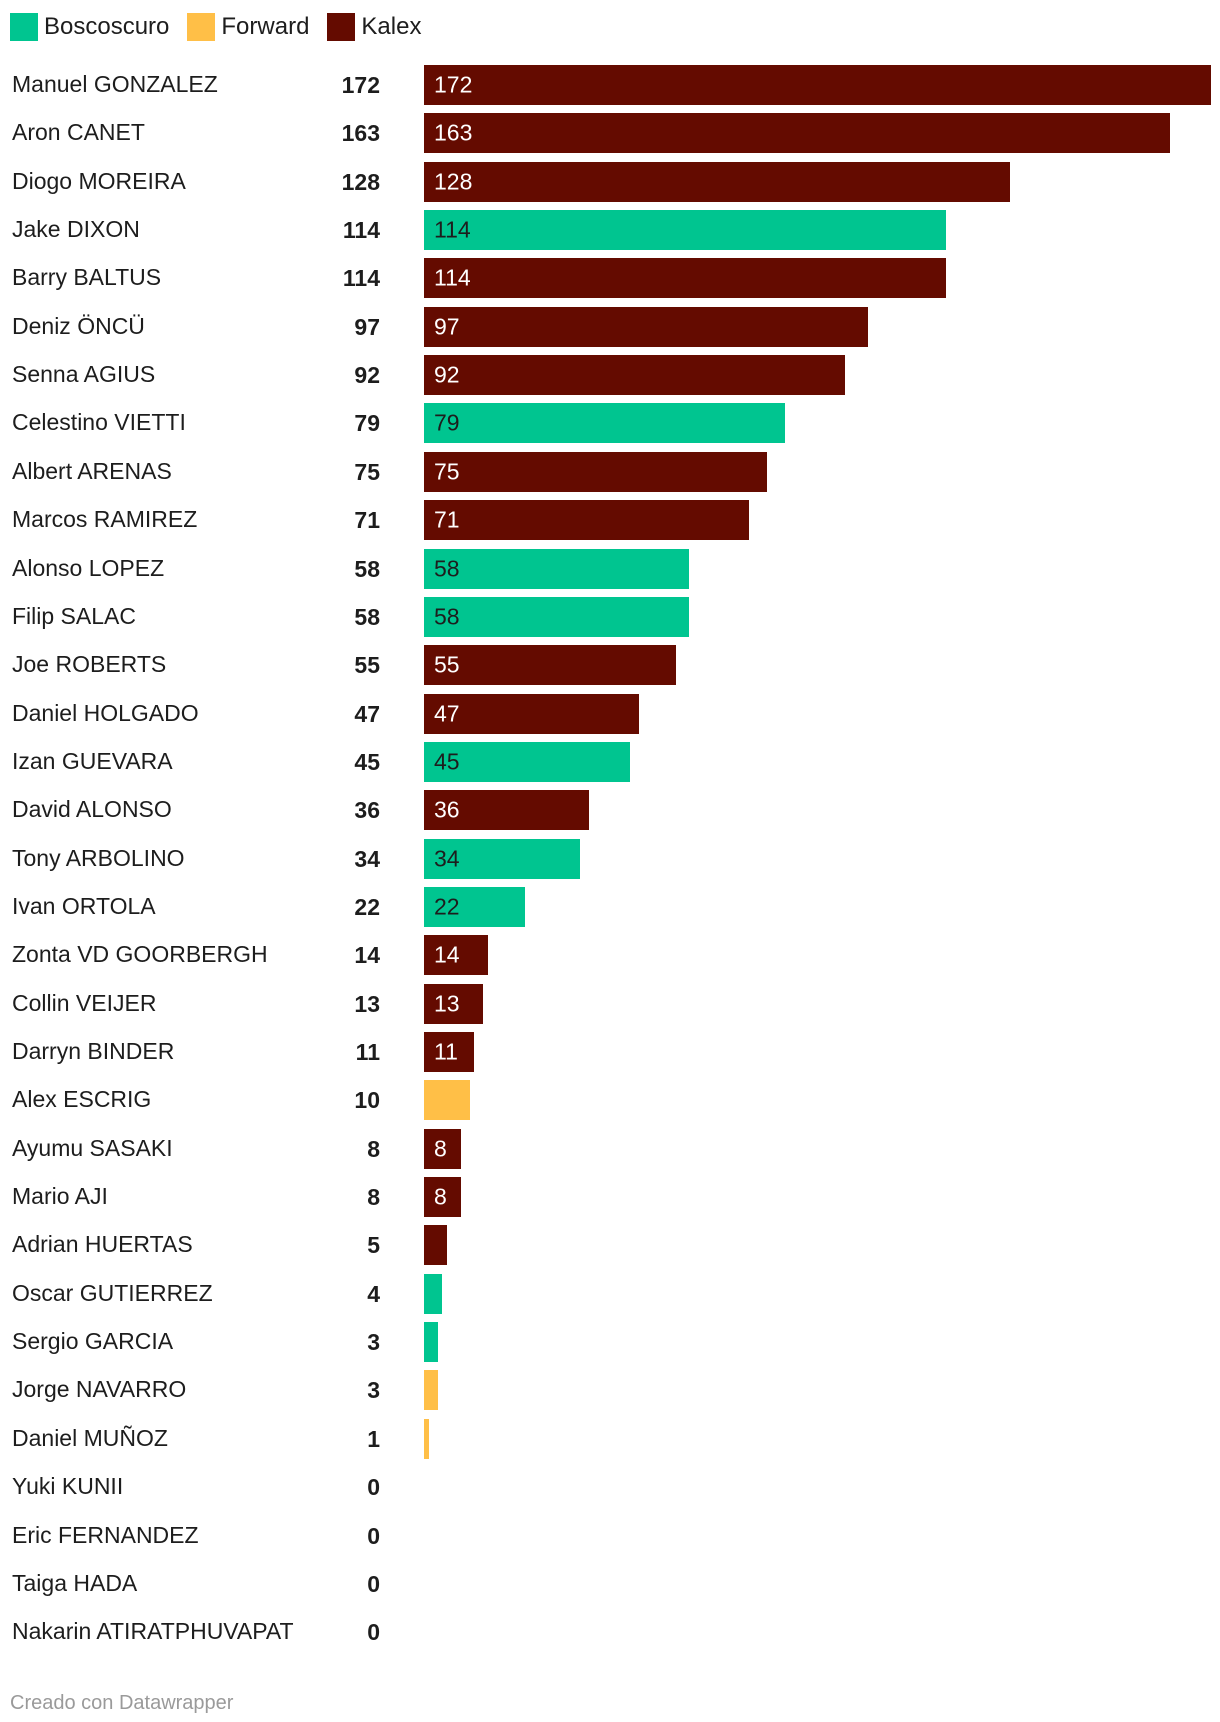 This screenshot has width=1220, height=1722. I want to click on row-name: Diogo MOREIRA, so click(99, 180).